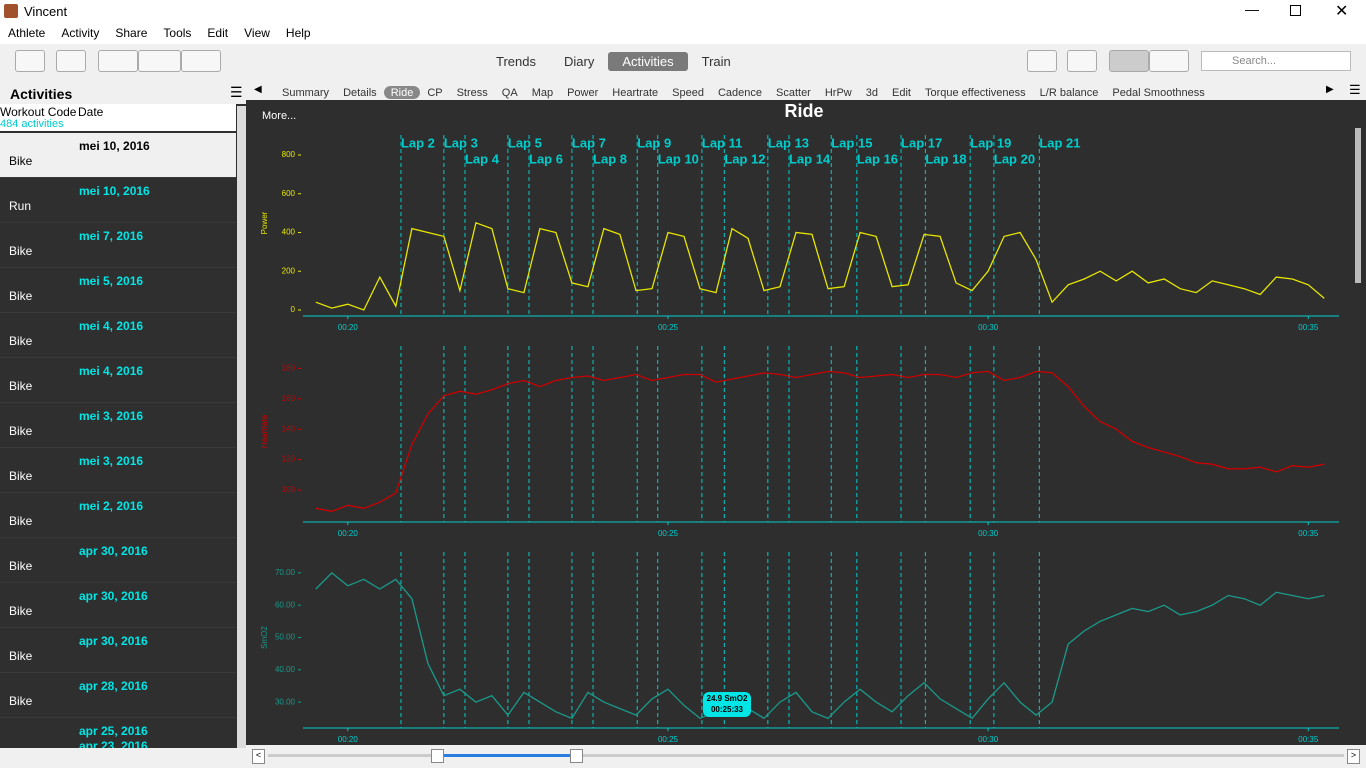 This screenshot has width=1366, height=768. I want to click on menu-item: Share, so click(131, 33).